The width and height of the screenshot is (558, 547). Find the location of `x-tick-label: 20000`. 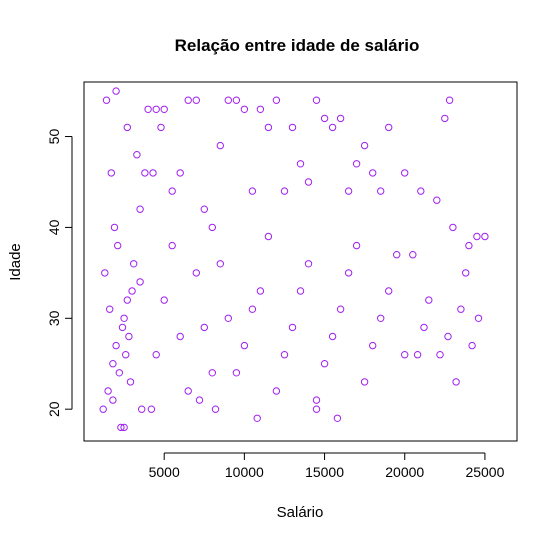

x-tick-label: 20000 is located at coordinates (404, 472).